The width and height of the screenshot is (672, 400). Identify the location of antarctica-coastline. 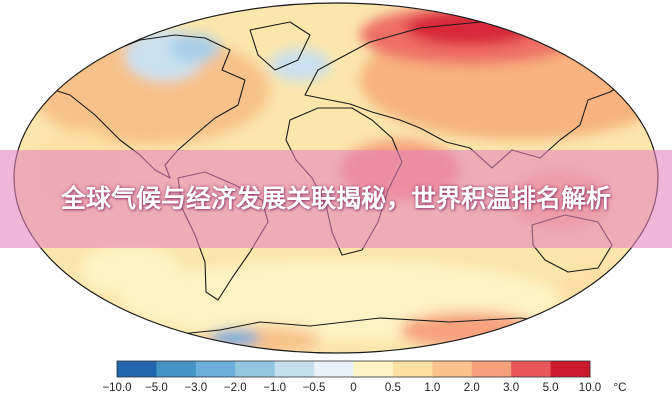
(348, 335).